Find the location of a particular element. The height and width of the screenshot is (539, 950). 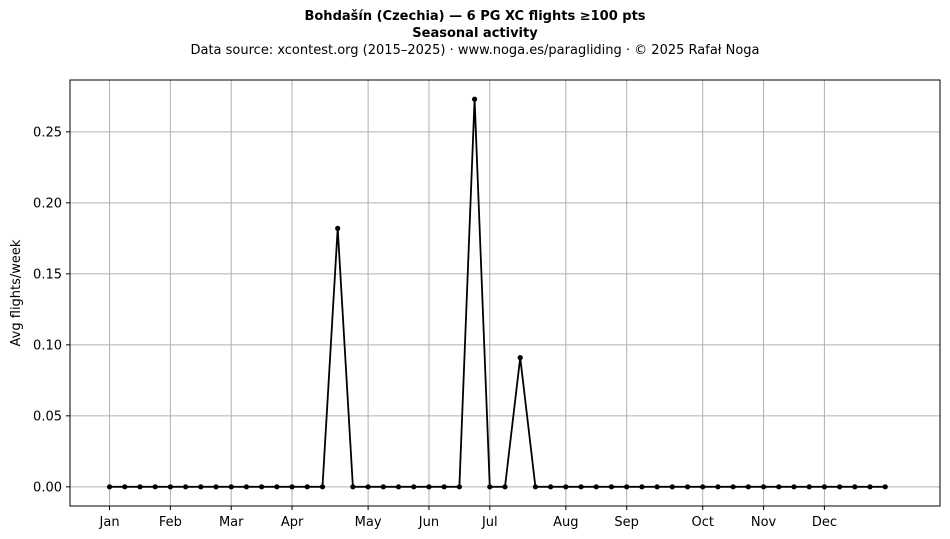

y-tick-label: 0.25 is located at coordinates (47, 132).